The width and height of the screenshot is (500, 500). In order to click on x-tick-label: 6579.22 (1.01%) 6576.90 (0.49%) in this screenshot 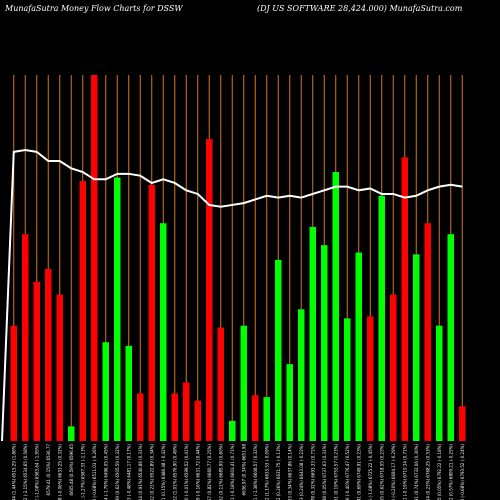, I will do `click(174, 472)`.